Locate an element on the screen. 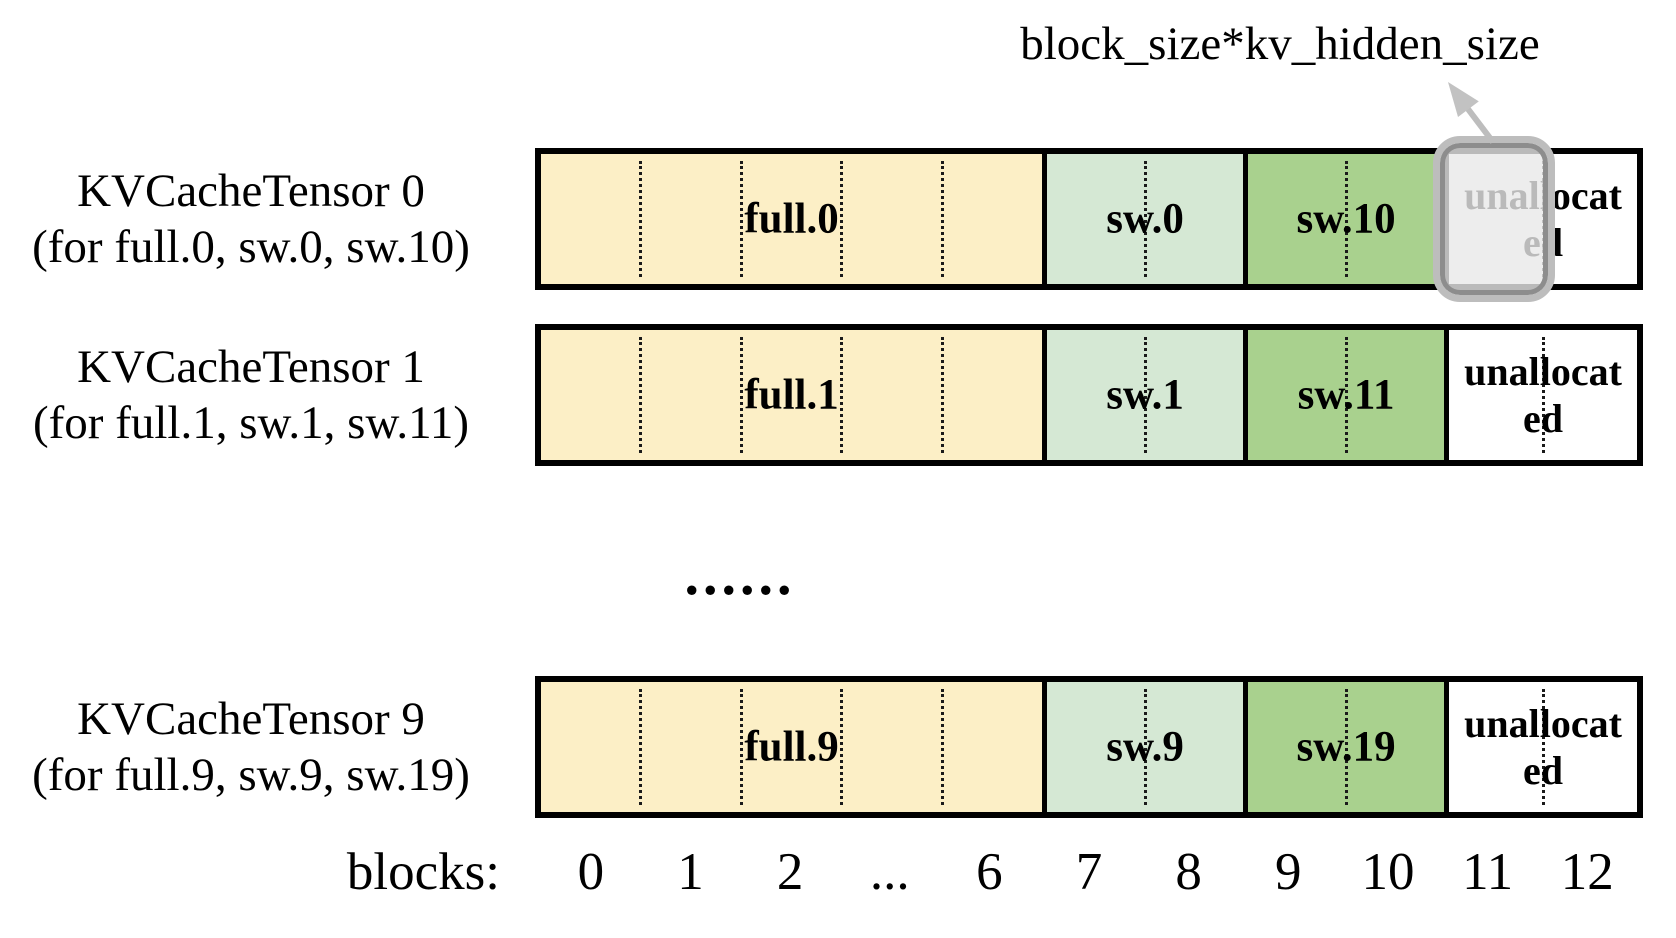 The height and width of the screenshot is (938, 1676). segment-full: full.0 is located at coordinates (792, 219).